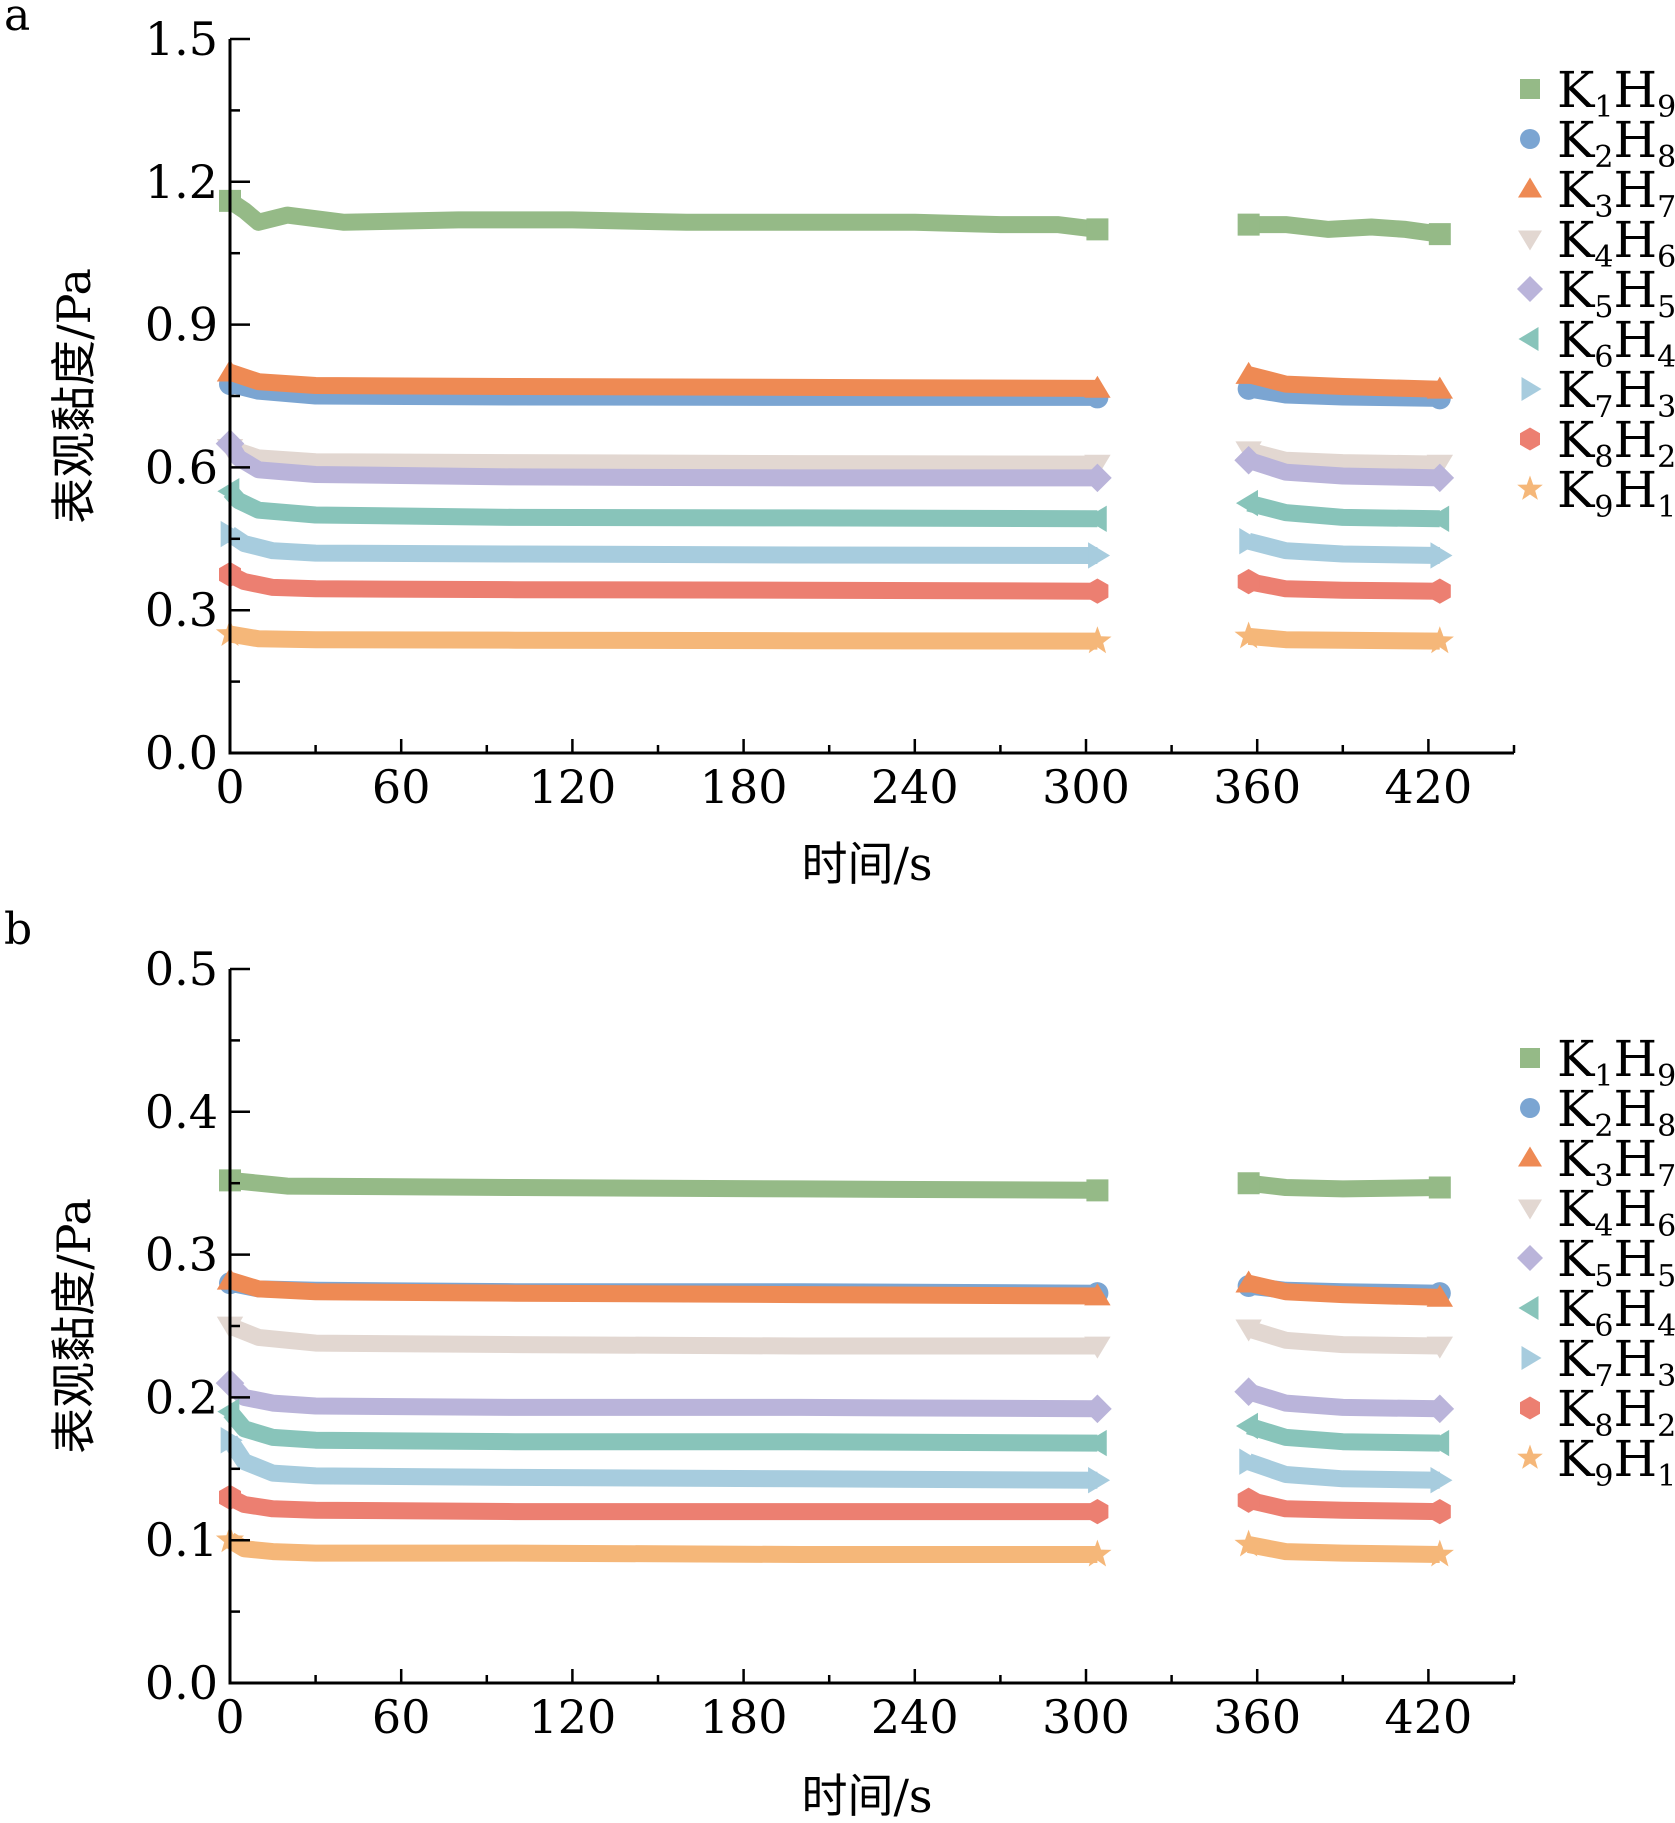 The width and height of the screenshot is (1675, 1823). Describe the element at coordinates (744, 1717) in the screenshot. I see `x-tick-label: 180` at that location.